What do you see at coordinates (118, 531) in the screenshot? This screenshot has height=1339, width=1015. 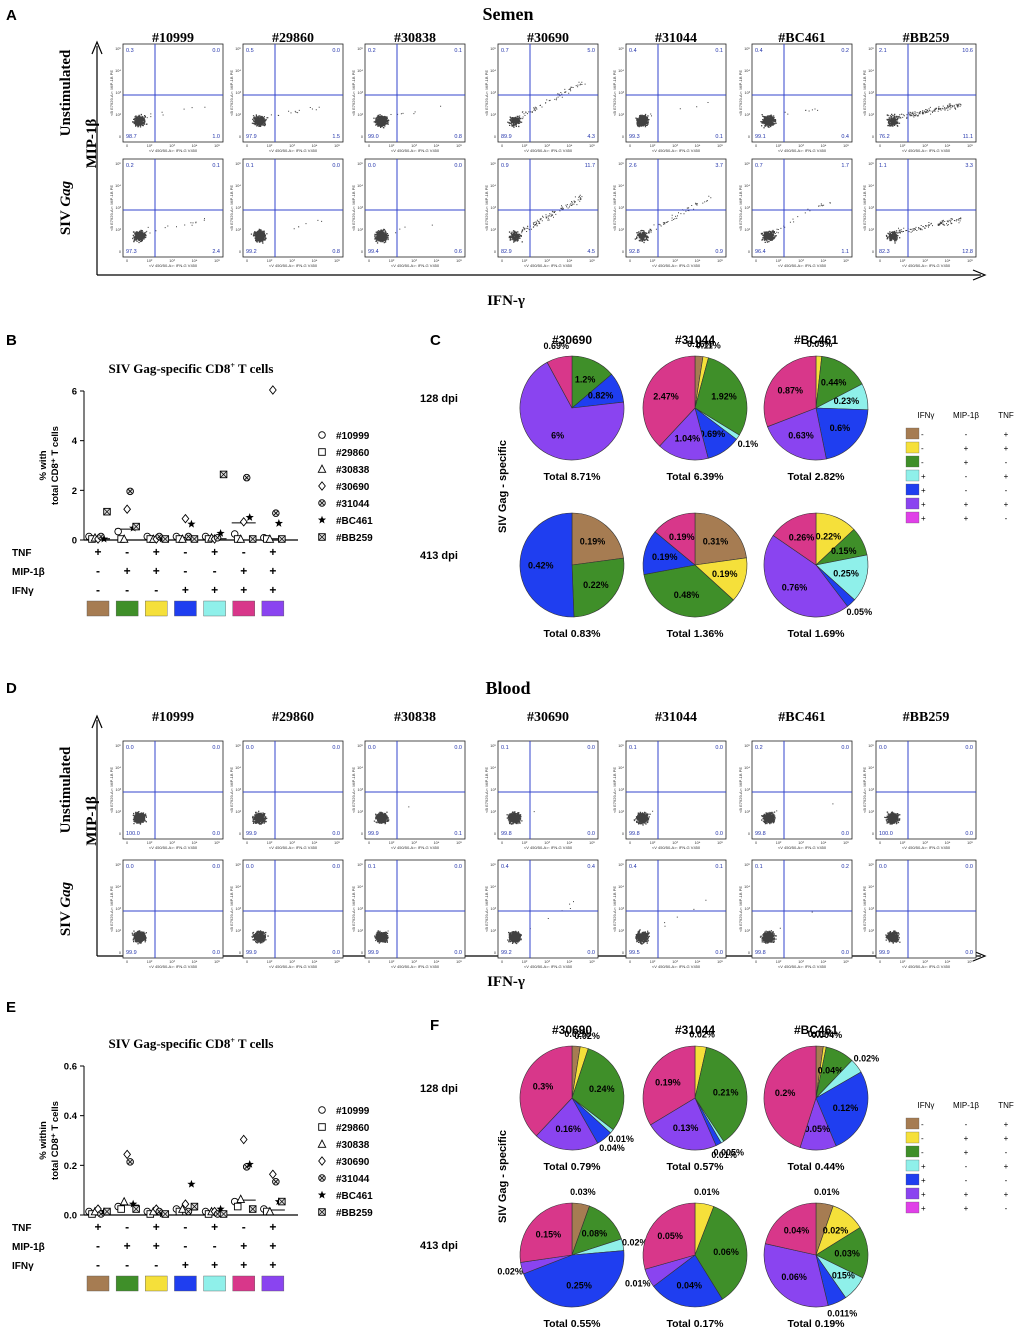 I see `marker-circle` at bounding box center [118, 531].